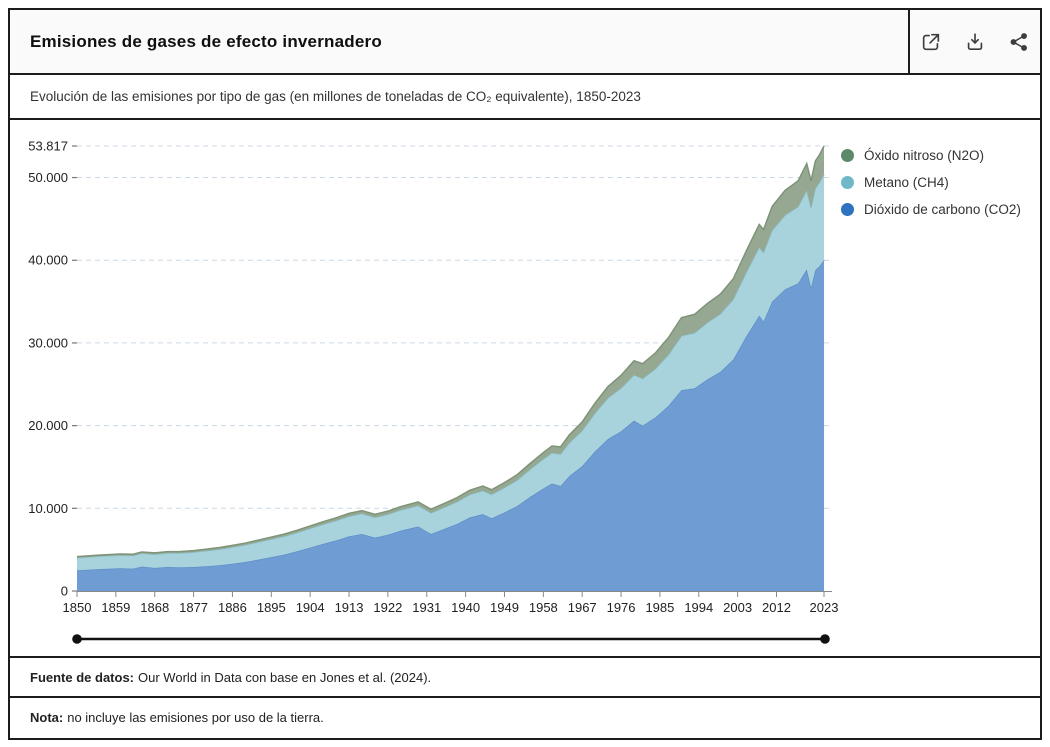  I want to click on download-icon, so click(975, 42).